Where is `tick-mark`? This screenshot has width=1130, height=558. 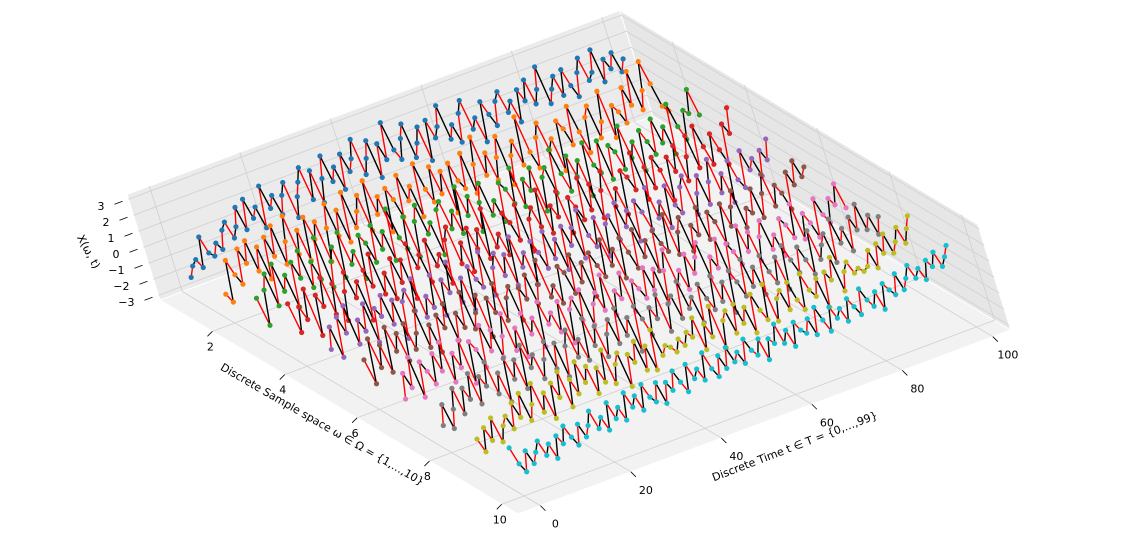 tick-mark is located at coordinates (128, 234).